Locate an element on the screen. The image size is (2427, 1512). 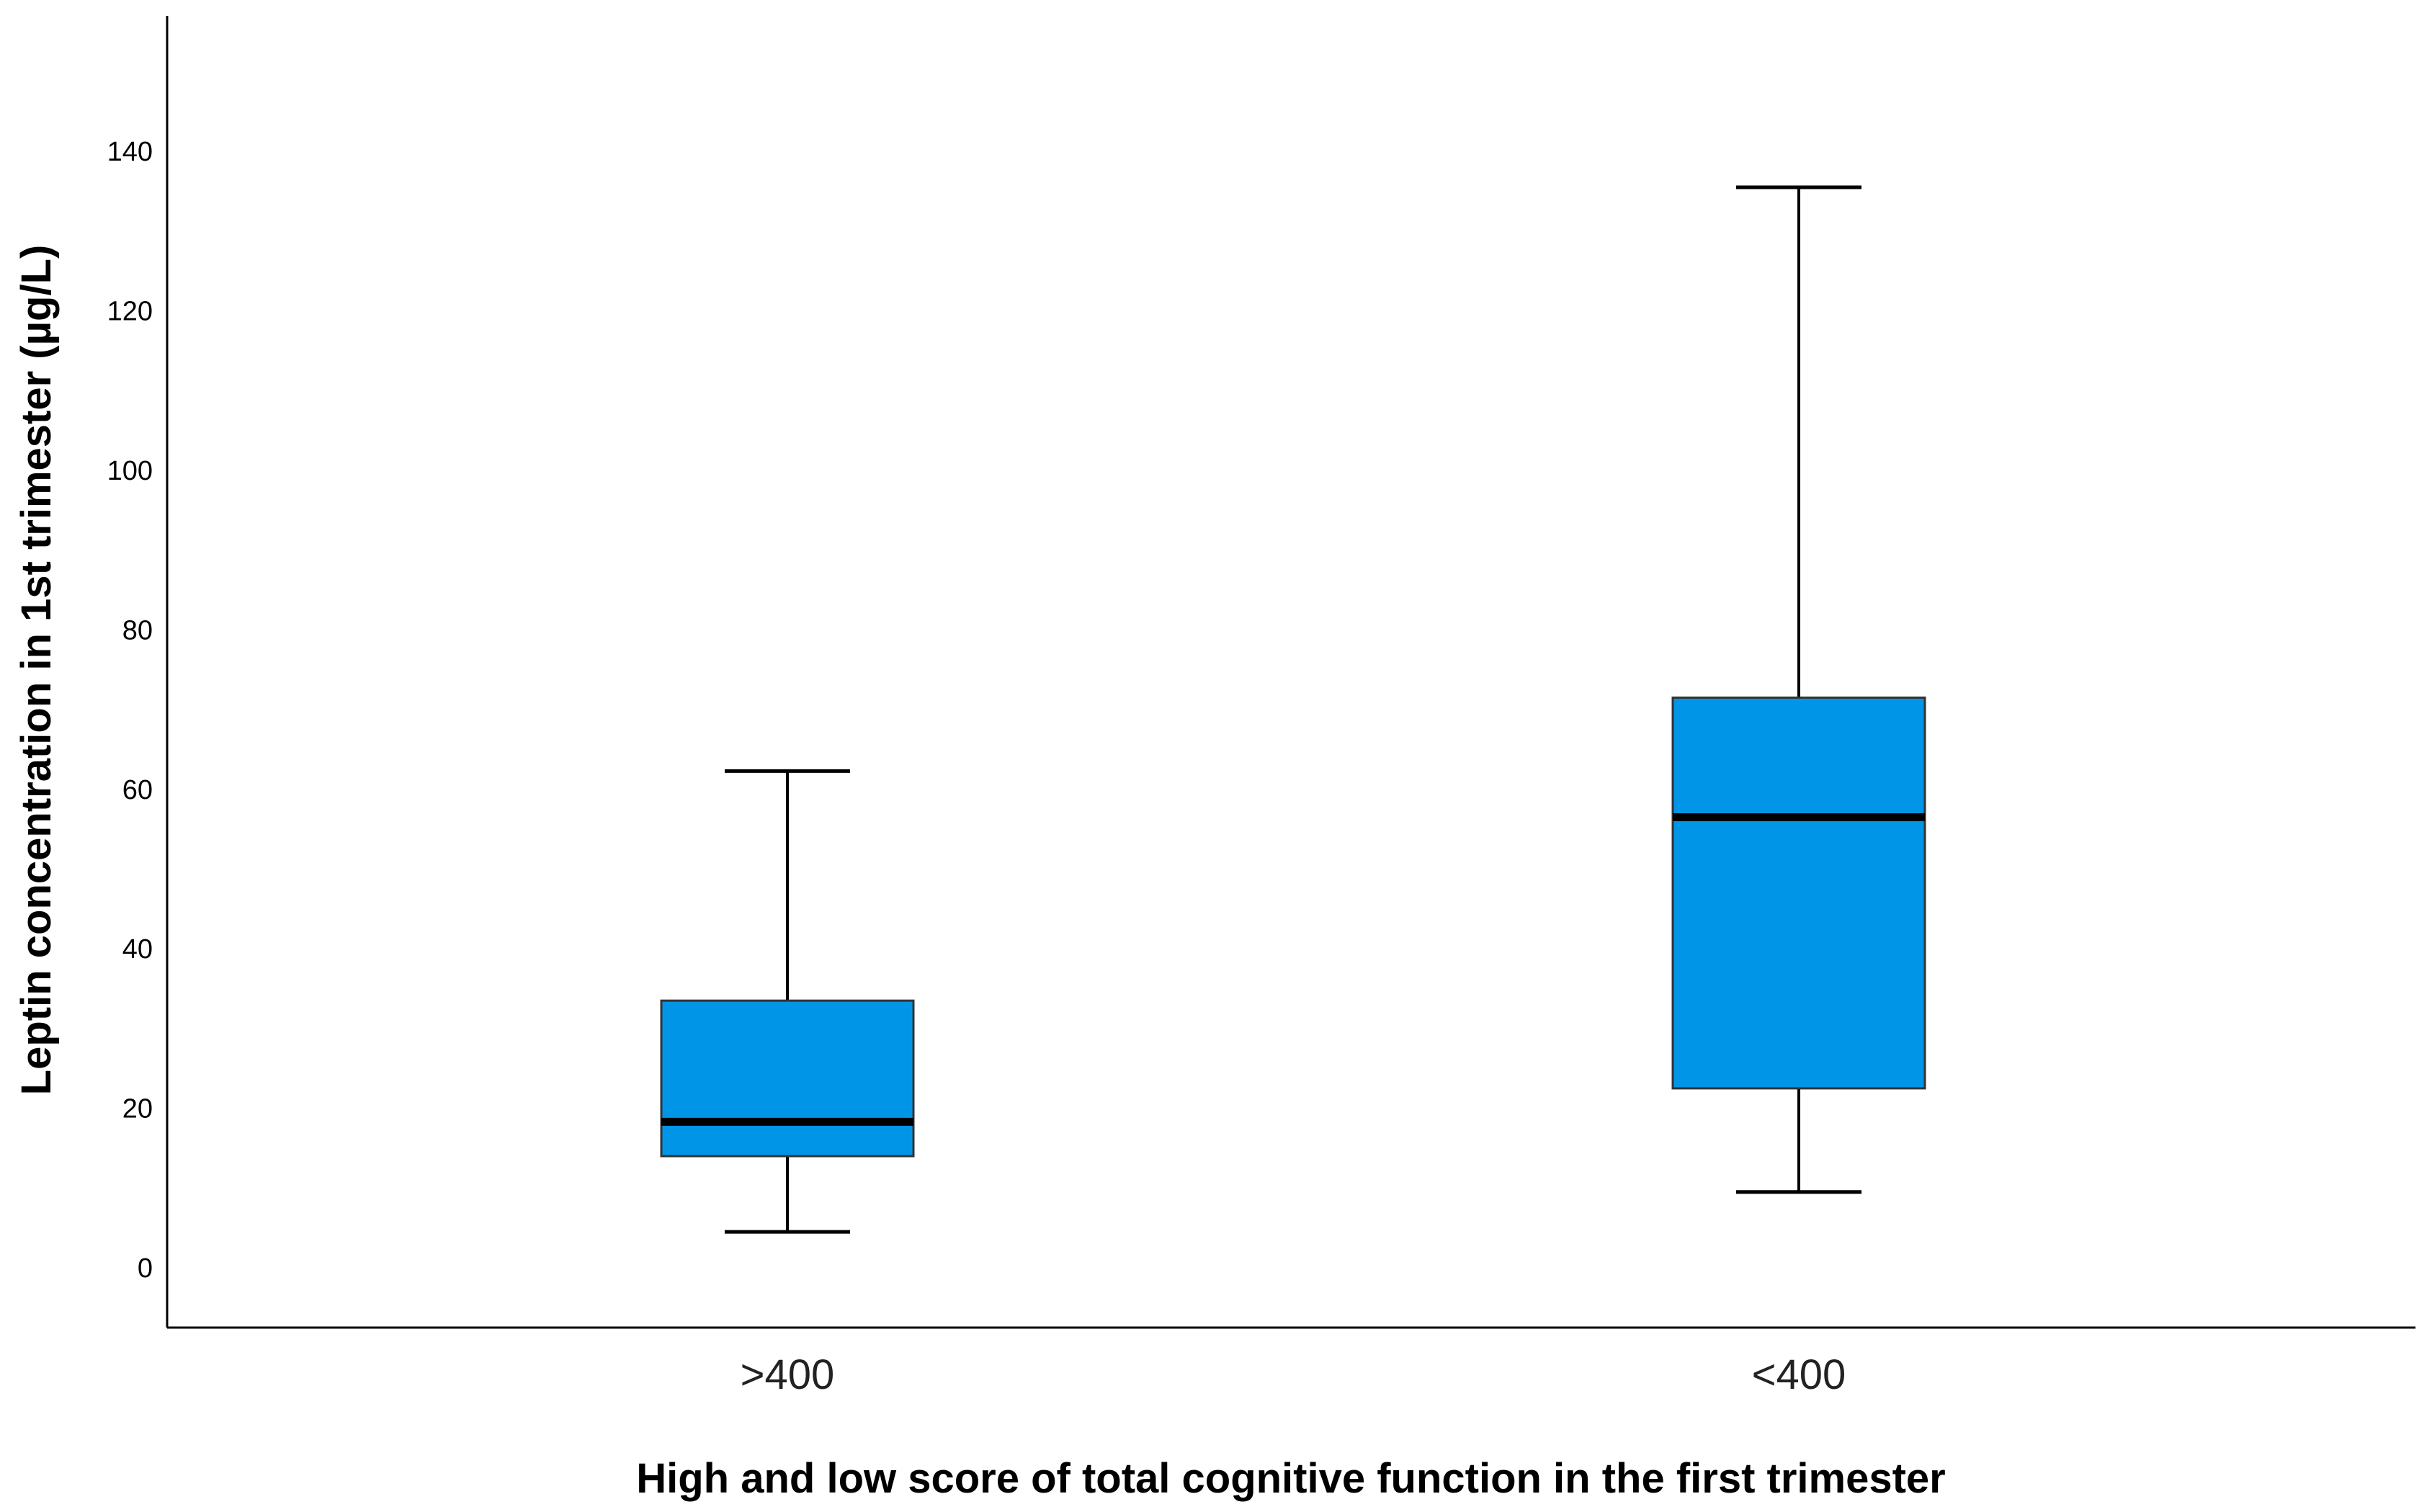
x-category-label: >400 is located at coordinates (788, 1374).